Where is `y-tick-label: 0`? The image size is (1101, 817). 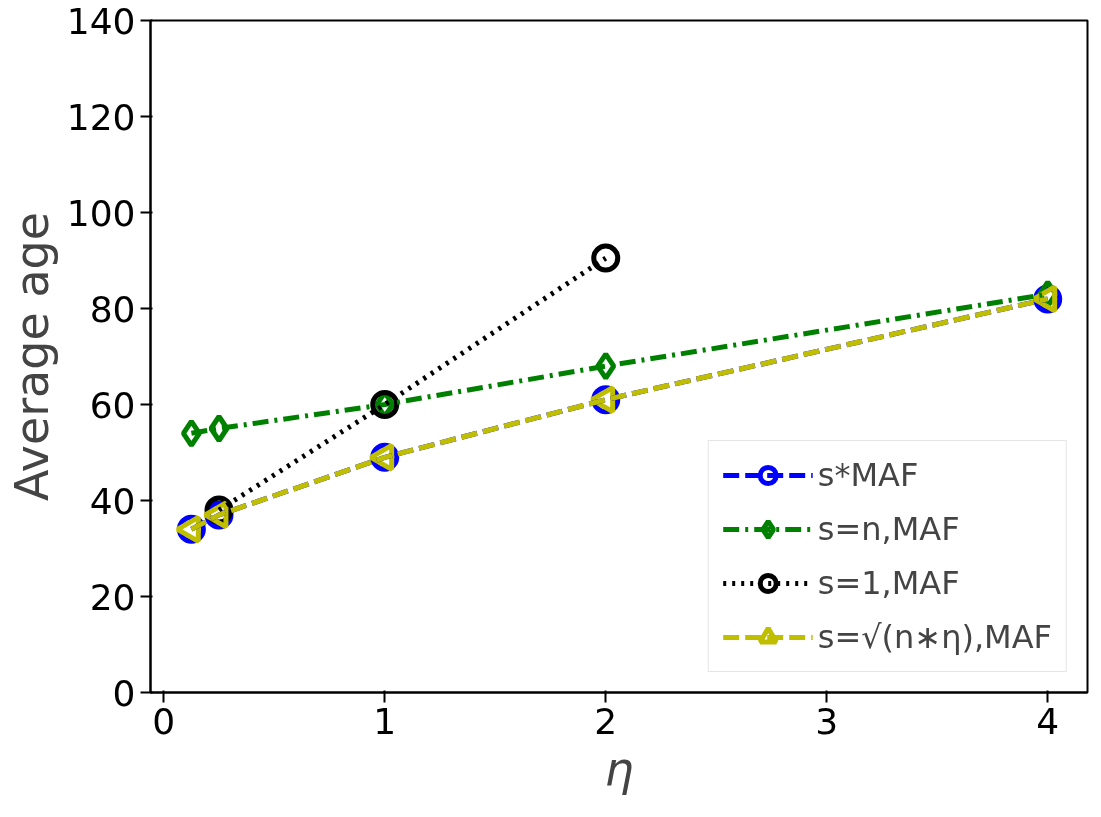 y-tick-label: 0 is located at coordinates (124, 693).